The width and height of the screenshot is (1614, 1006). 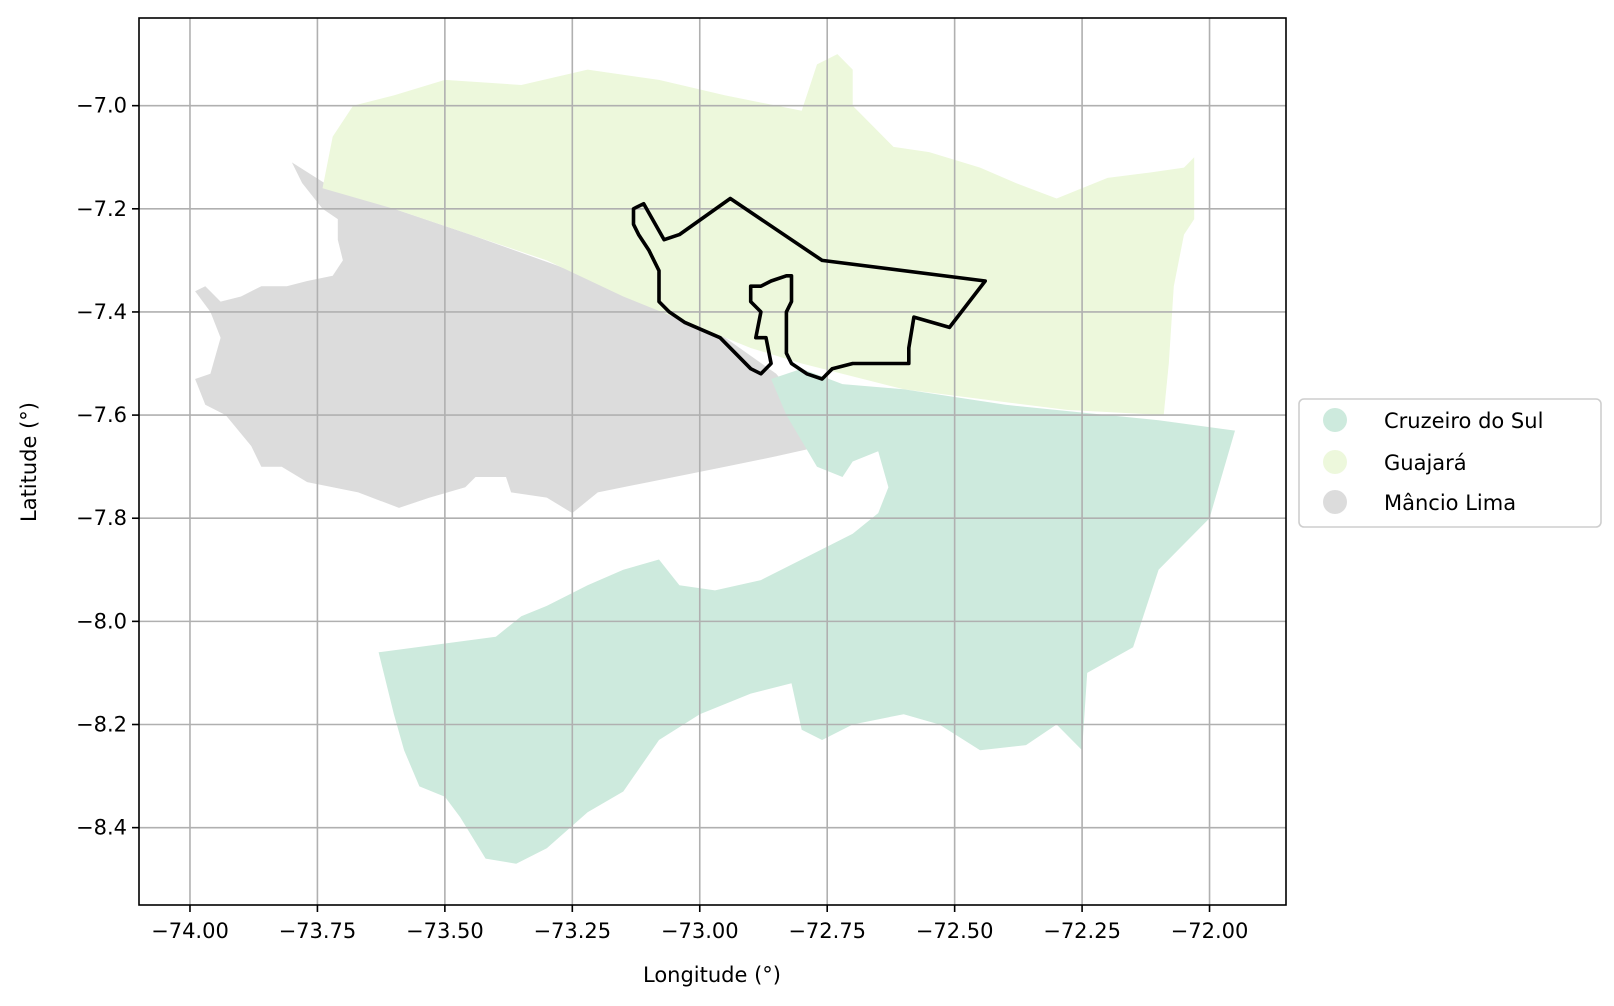 I want to click on y-tick-label: −7.6, so click(x=101, y=415).